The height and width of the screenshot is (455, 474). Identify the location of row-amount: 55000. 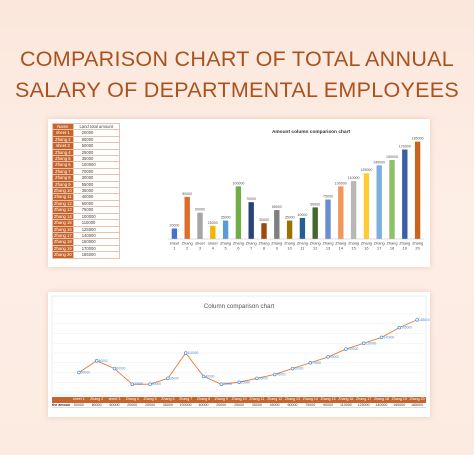
(96, 184).